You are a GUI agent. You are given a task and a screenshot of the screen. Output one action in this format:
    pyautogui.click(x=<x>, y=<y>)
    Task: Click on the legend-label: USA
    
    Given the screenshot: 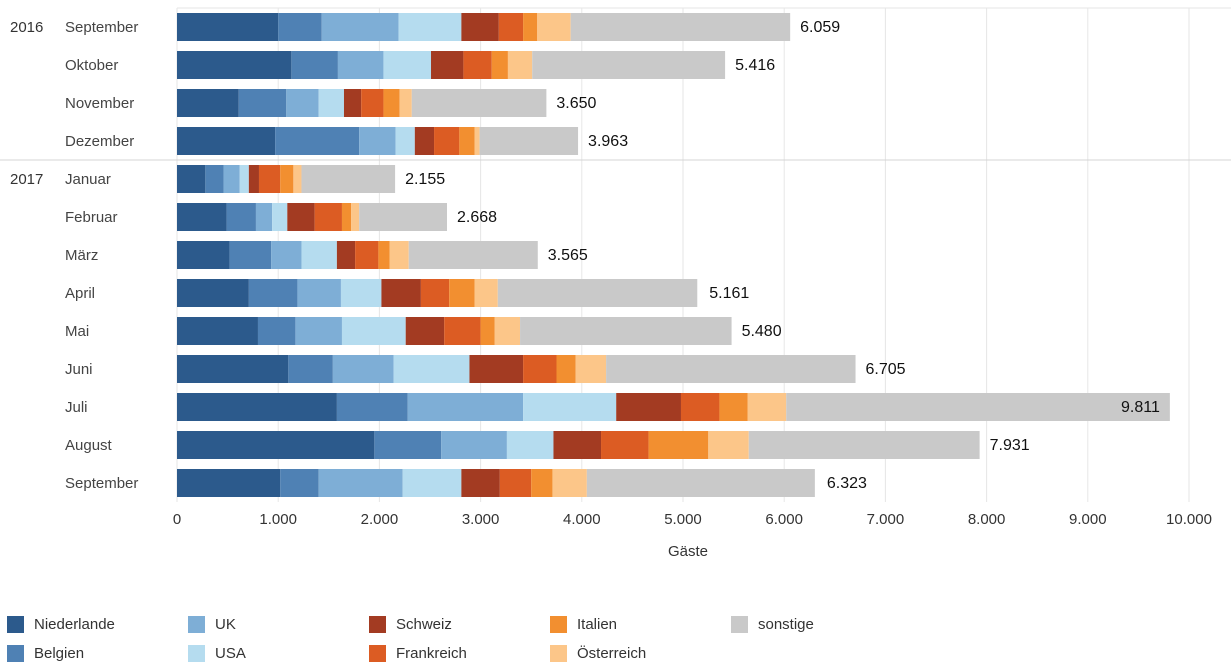 What is the action you would take?
    pyautogui.click(x=230, y=653)
    